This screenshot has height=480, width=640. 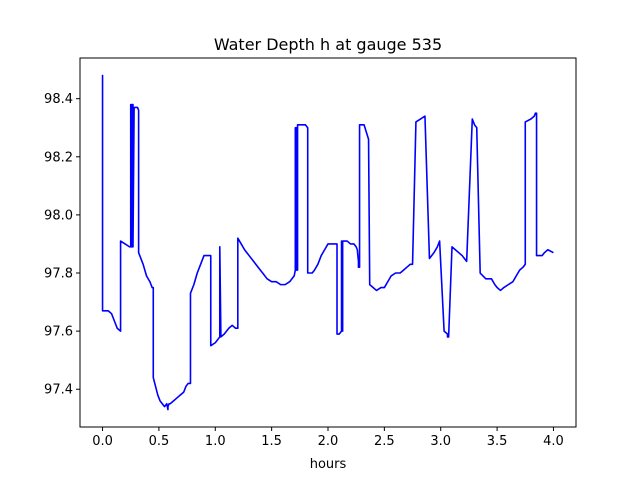 I want to click on x-tick-label: 2.5, so click(x=384, y=441).